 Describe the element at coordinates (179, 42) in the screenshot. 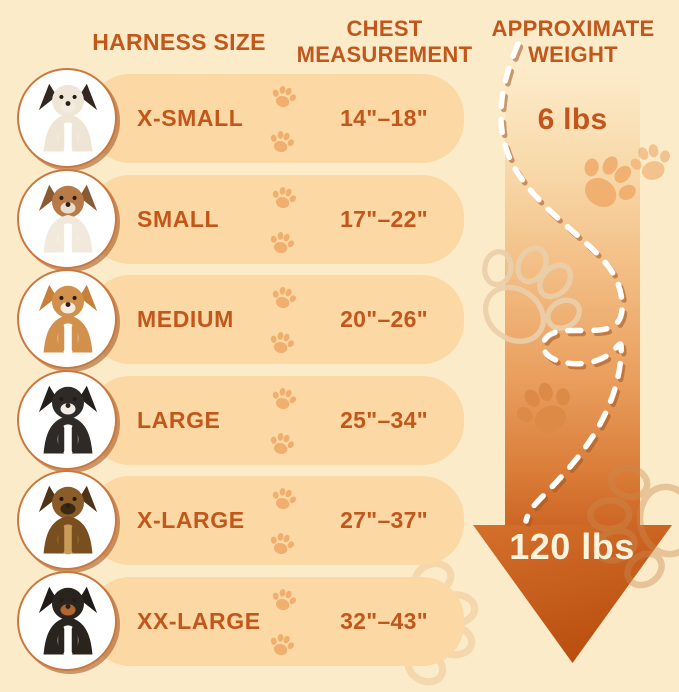

I see `column-header-harness-size: HARNESS SIZE` at that location.